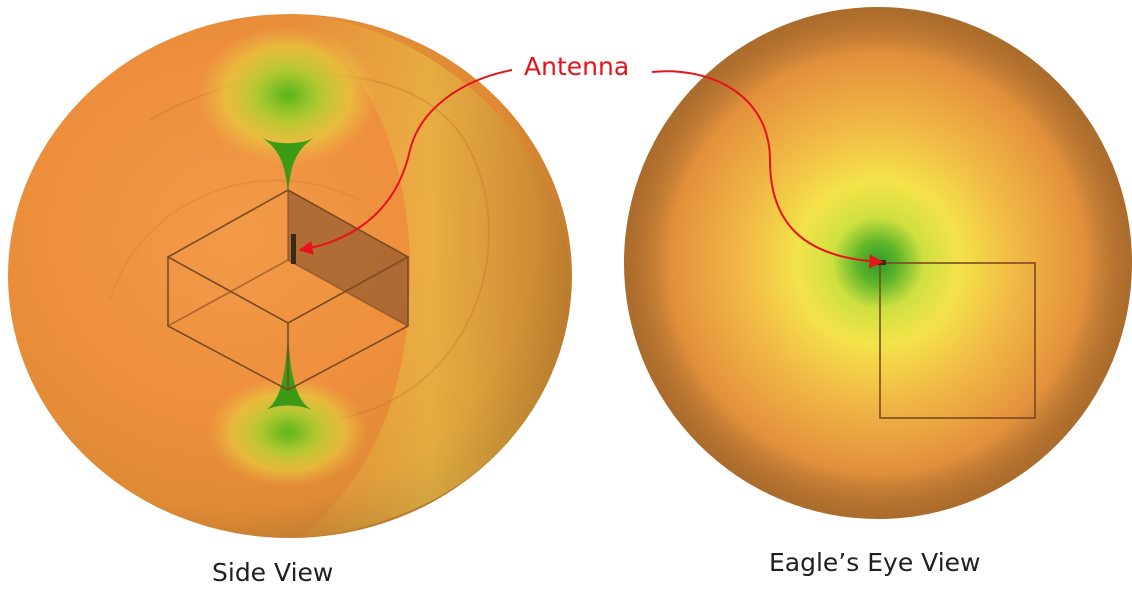  Describe the element at coordinates (273, 572) in the screenshot. I see `side-view-caption: Side View` at that location.